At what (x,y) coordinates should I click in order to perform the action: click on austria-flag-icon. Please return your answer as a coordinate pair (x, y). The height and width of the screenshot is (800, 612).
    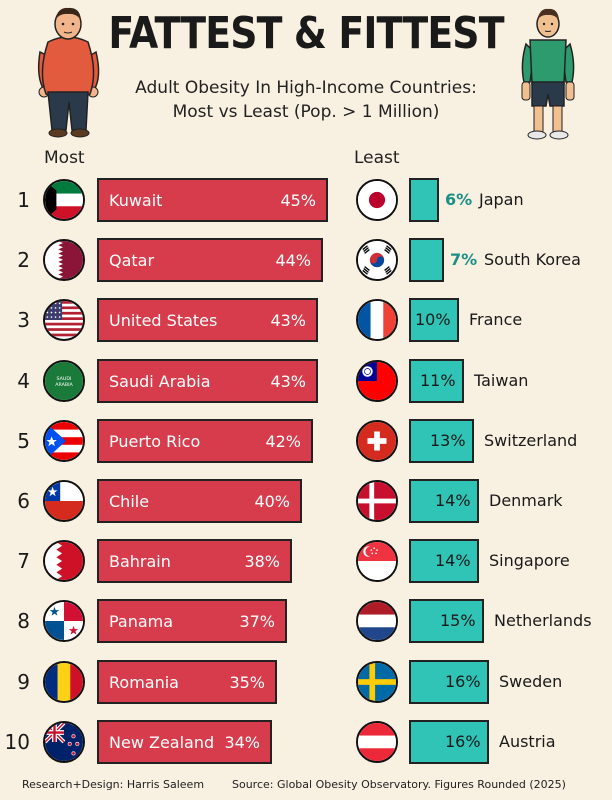
    Looking at the image, I should click on (377, 741).